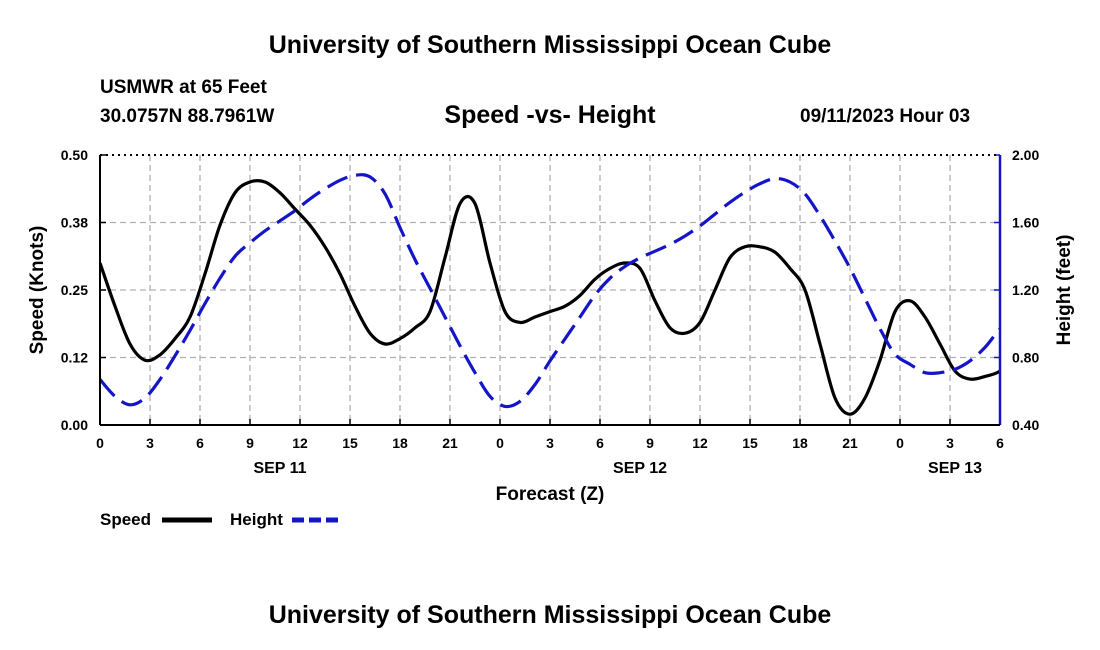 This screenshot has width=1100, height=650. I want to click on station-coordinates: 30.0757N 88.7961W, so click(187, 116).